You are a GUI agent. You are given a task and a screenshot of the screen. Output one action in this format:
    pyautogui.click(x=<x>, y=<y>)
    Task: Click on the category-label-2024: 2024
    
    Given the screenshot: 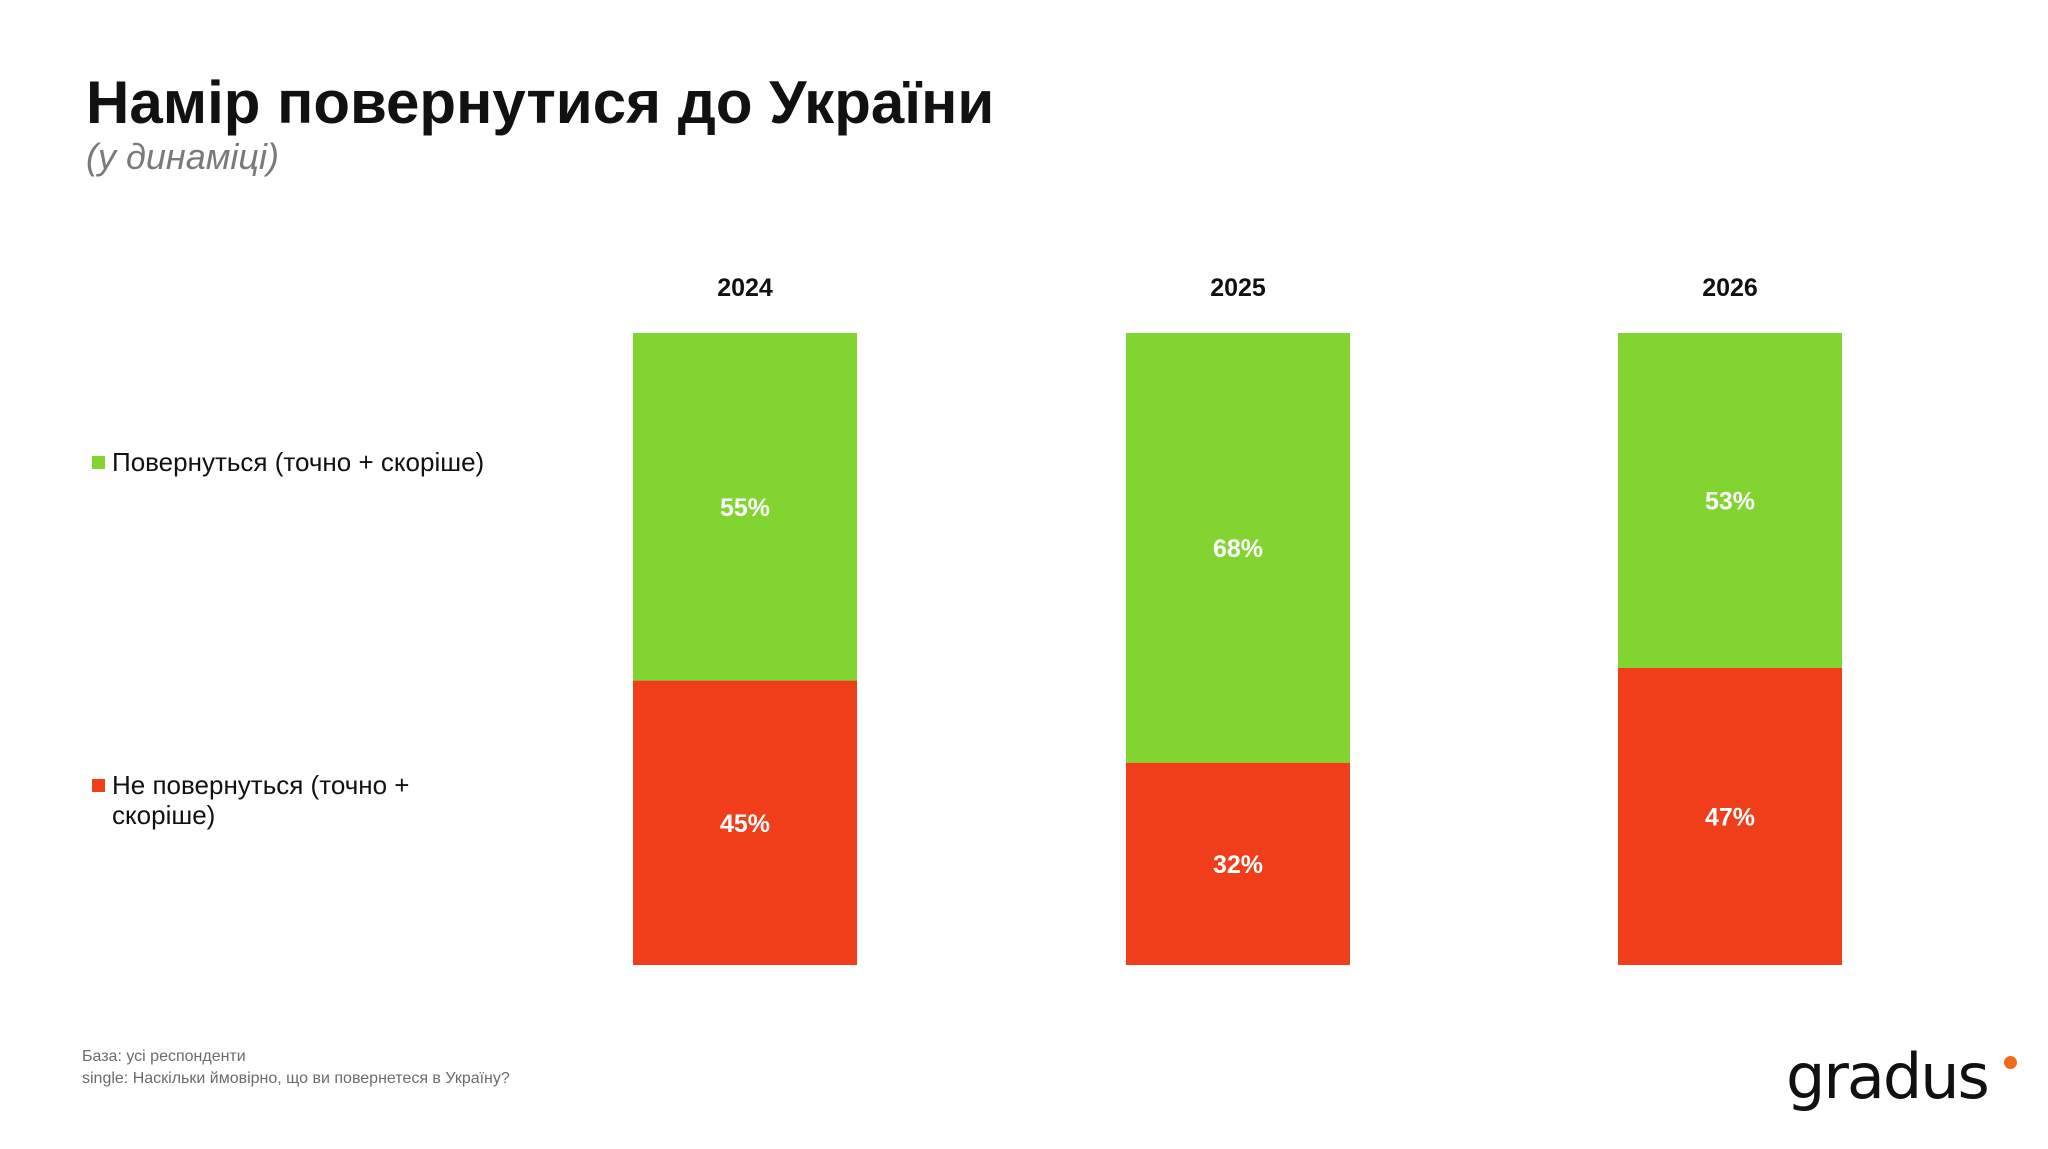 What is the action you would take?
    pyautogui.click(x=745, y=288)
    